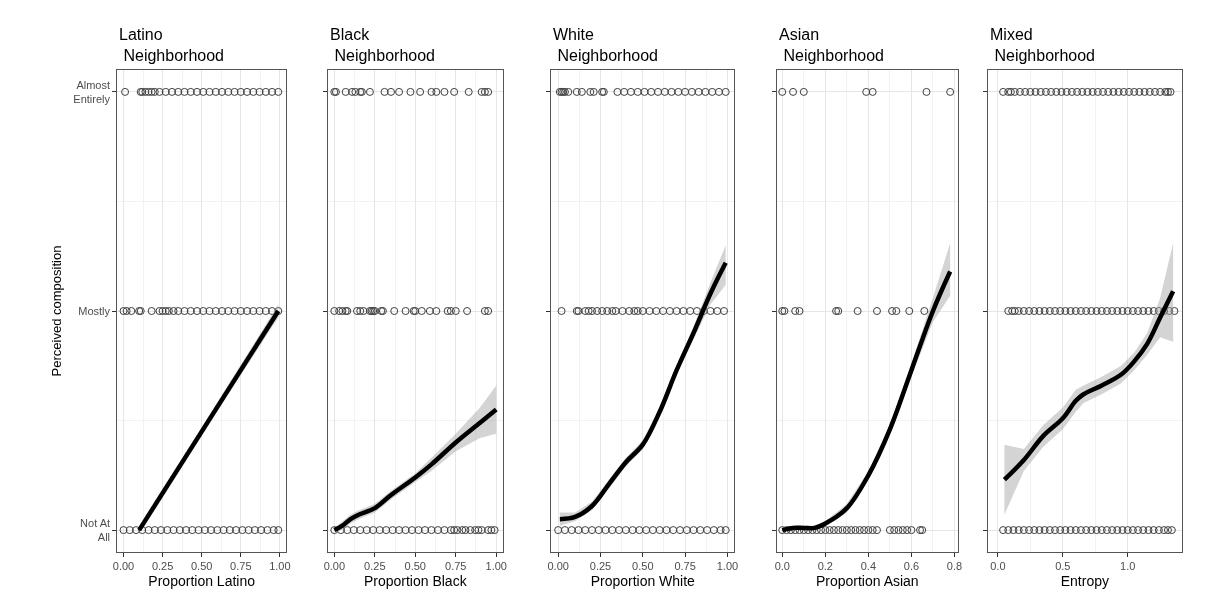 The height and width of the screenshot is (614, 1220). What do you see at coordinates (171, 45) in the screenshot?
I see `chart-title: Latino Neighborhood` at bounding box center [171, 45].